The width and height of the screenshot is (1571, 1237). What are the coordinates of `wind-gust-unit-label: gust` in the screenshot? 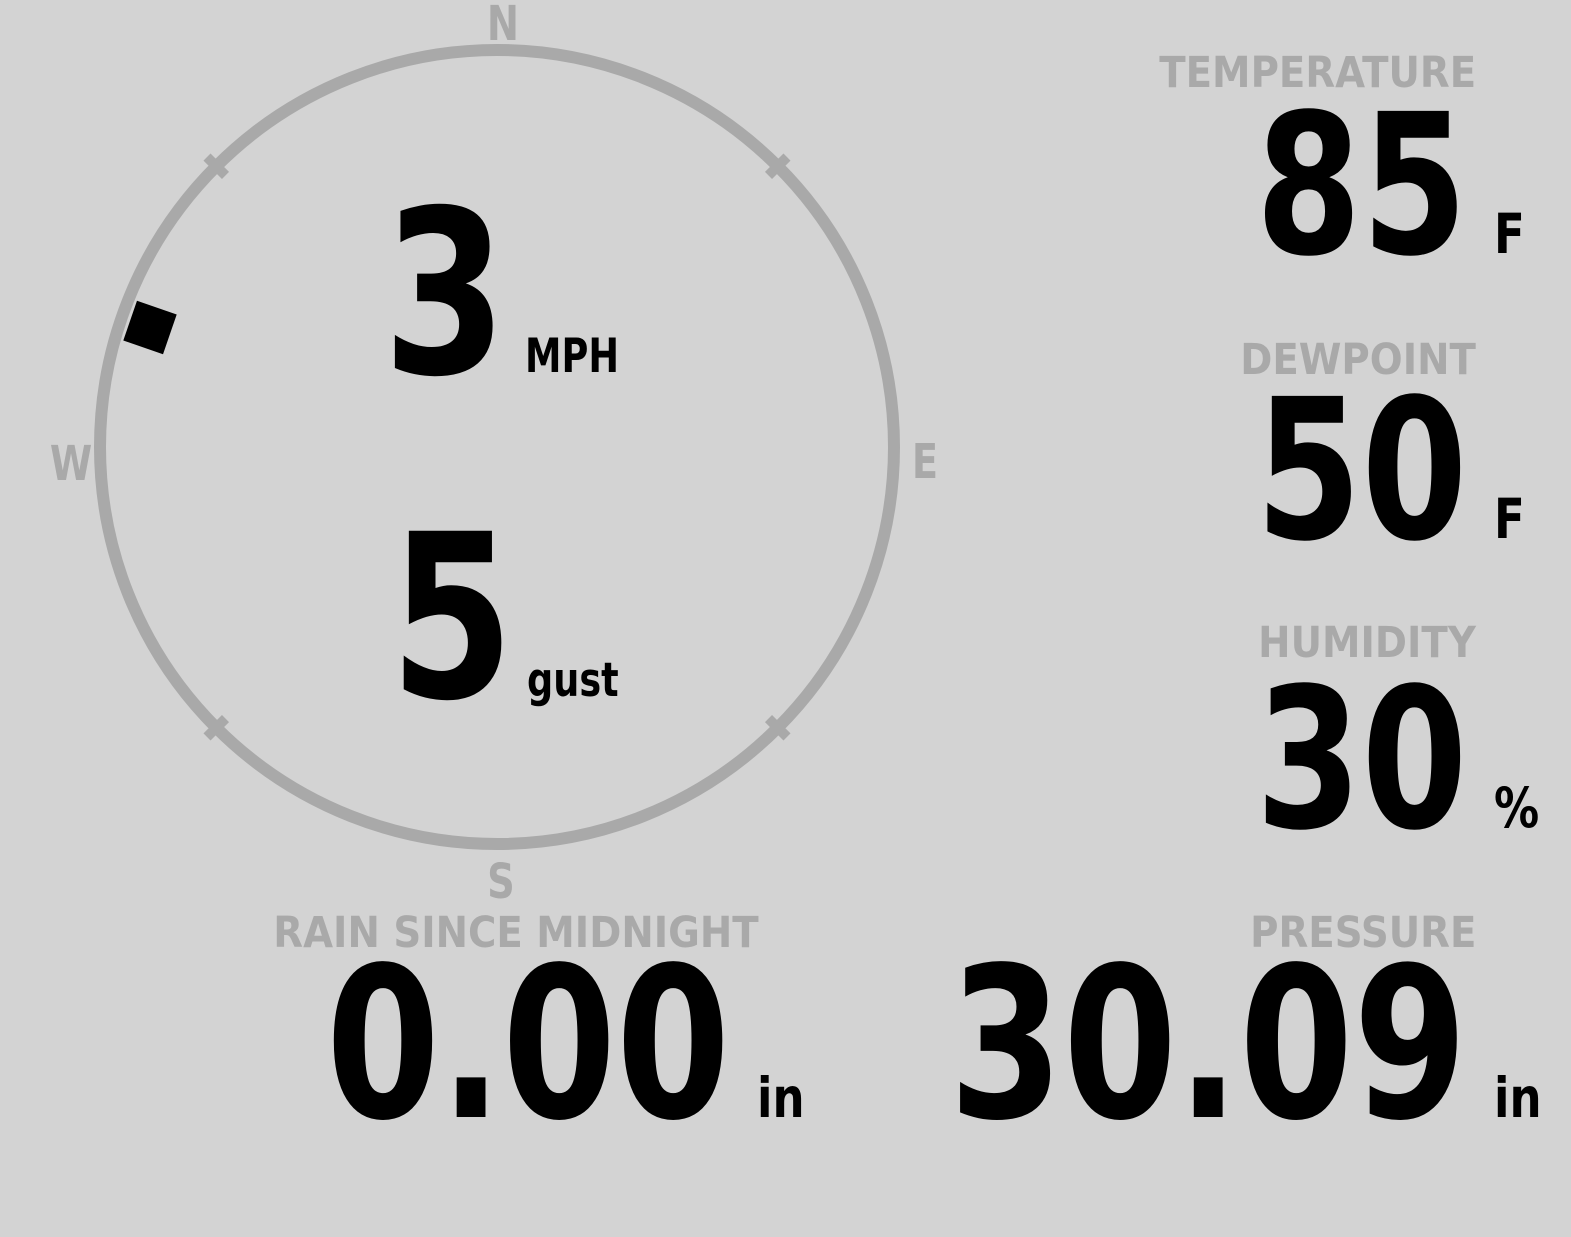 It's located at (573, 680).